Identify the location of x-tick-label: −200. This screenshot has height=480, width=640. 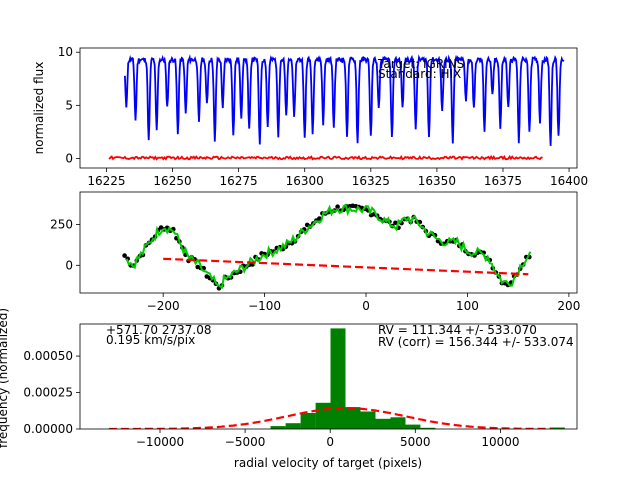
(163, 306).